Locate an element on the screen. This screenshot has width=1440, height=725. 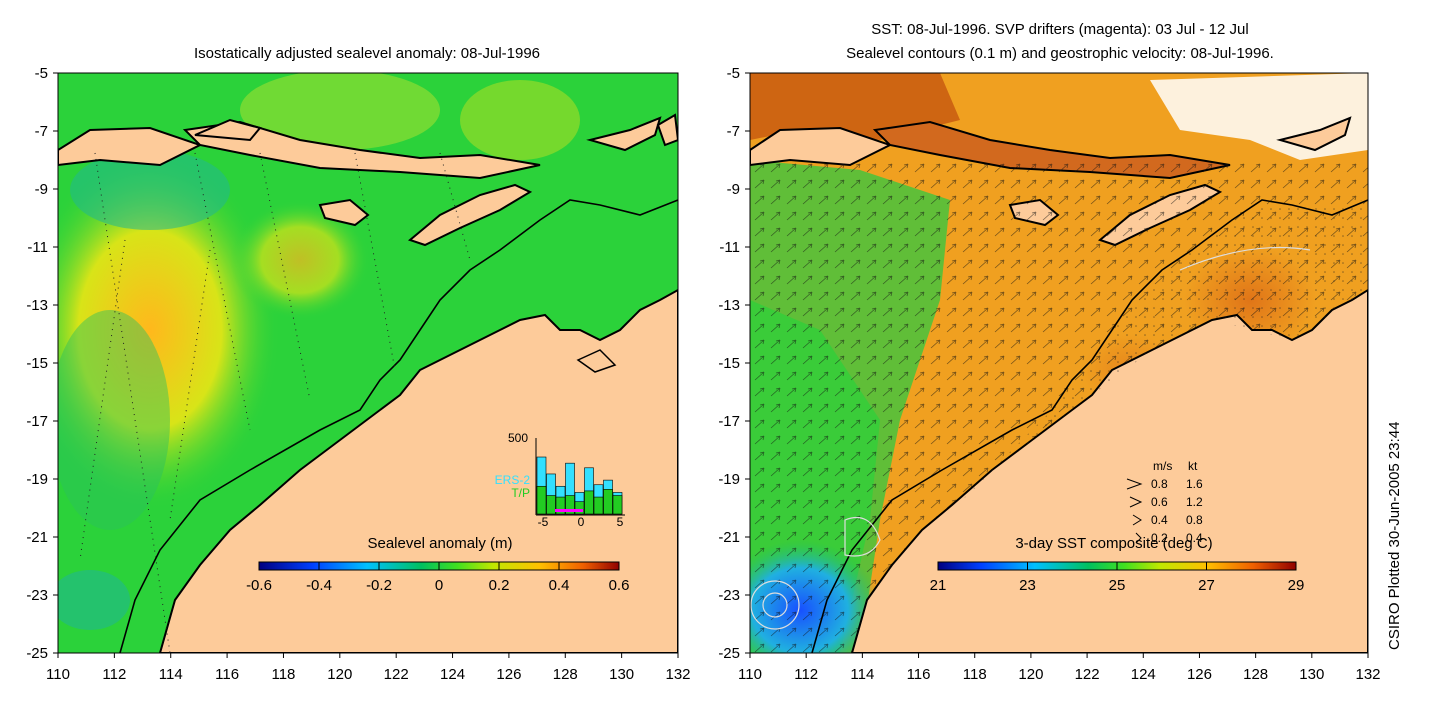
velocity-key-kt: 1.2 is located at coordinates (1194, 502).